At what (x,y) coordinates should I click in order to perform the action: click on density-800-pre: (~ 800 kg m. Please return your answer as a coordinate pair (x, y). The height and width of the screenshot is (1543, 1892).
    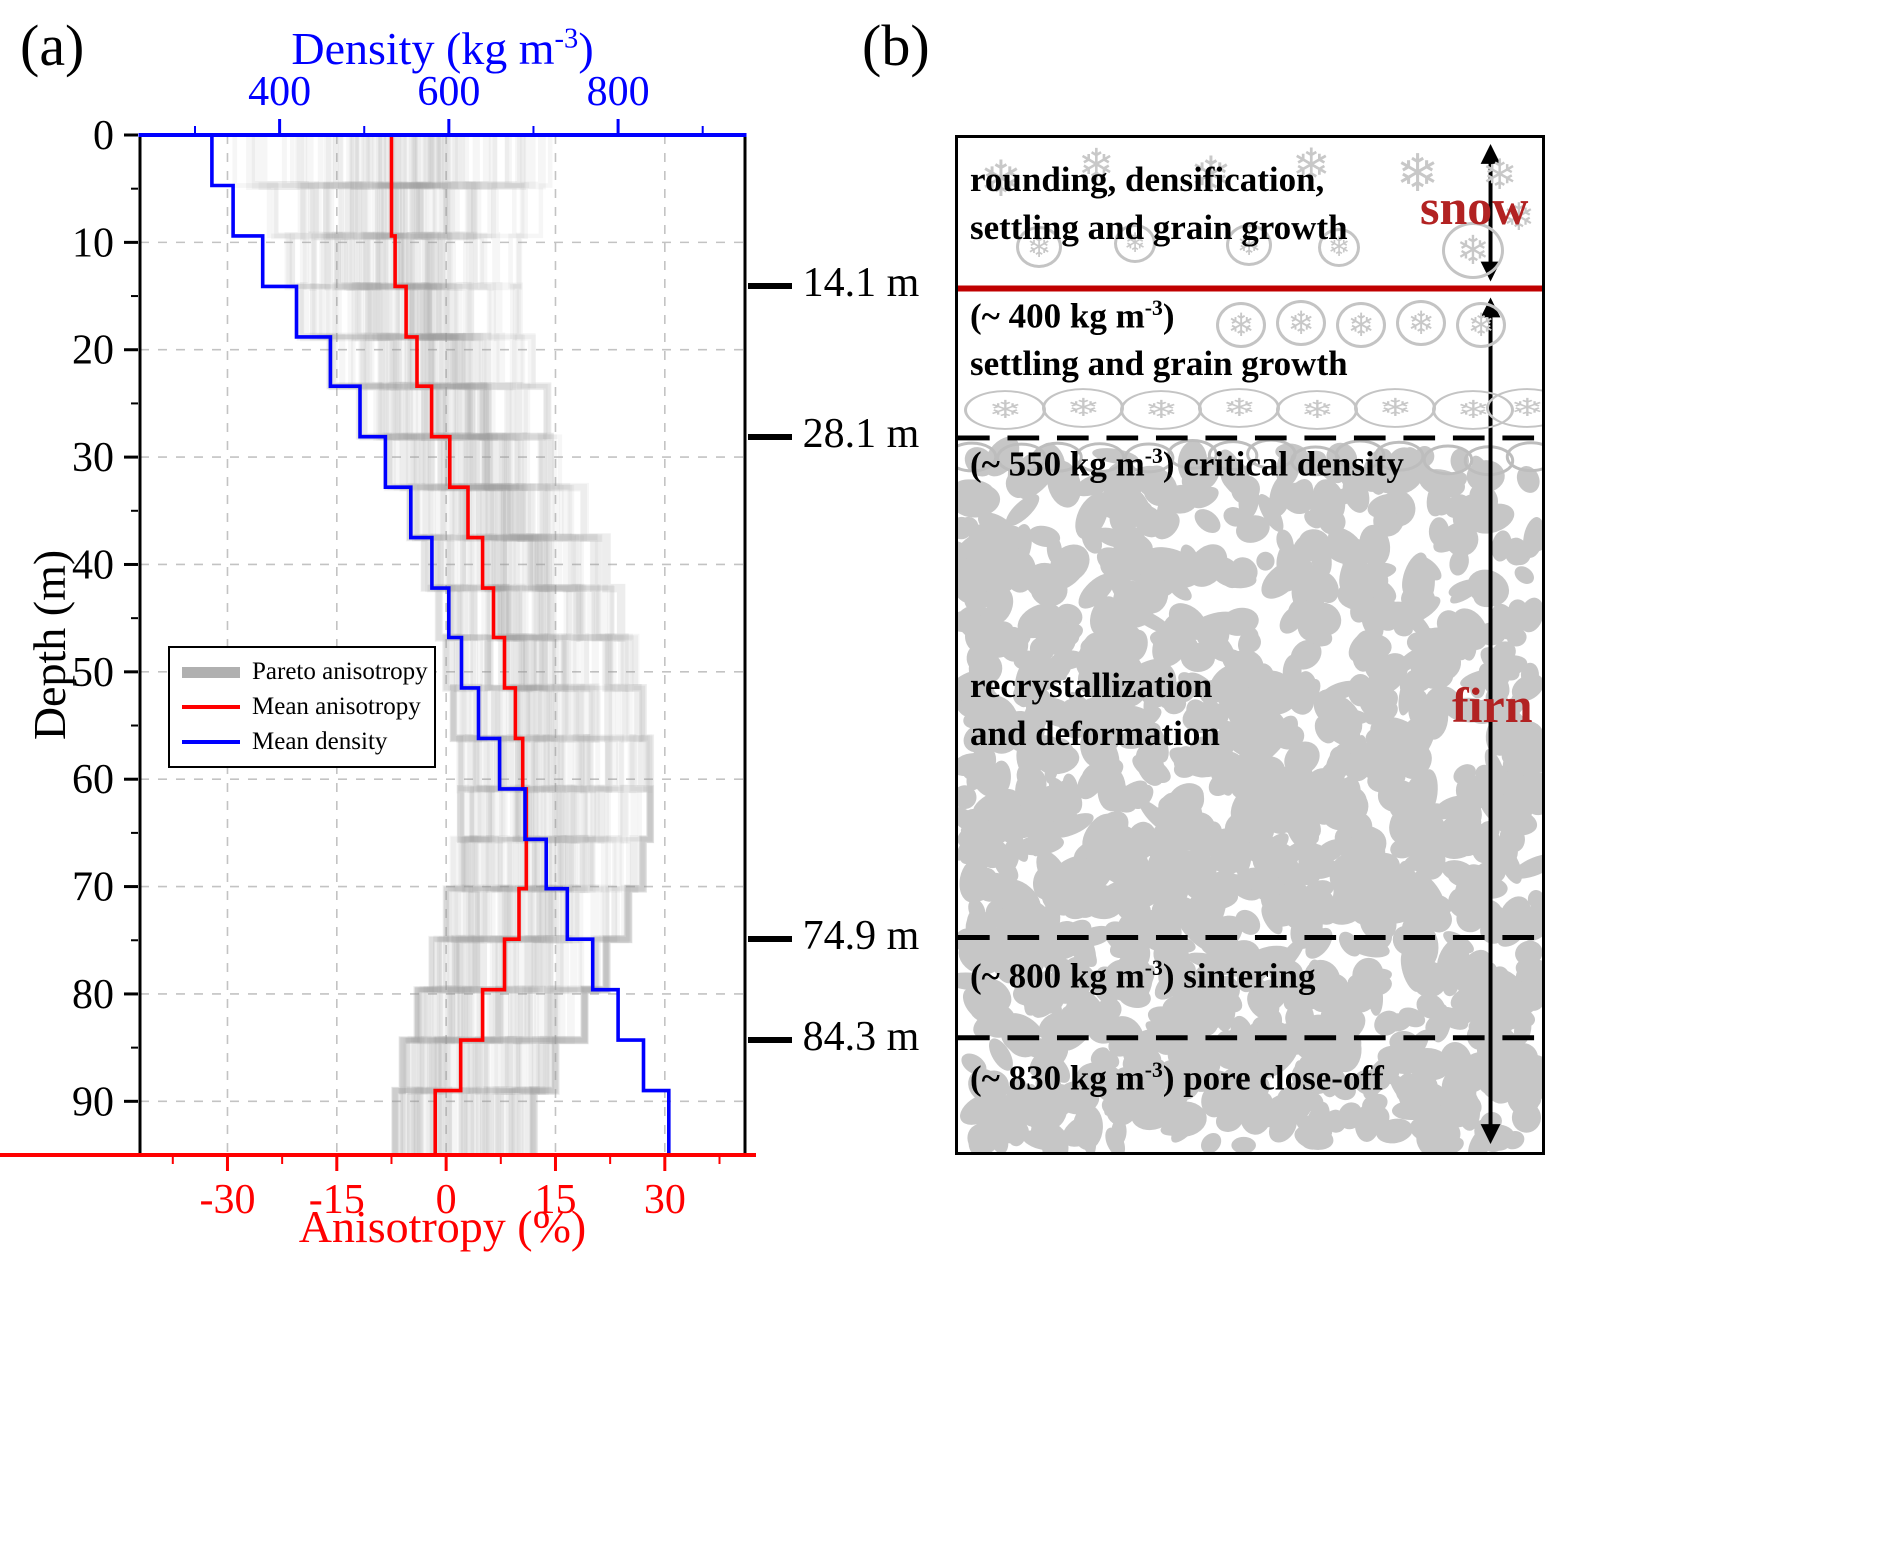
    Looking at the image, I should click on (1057, 976).